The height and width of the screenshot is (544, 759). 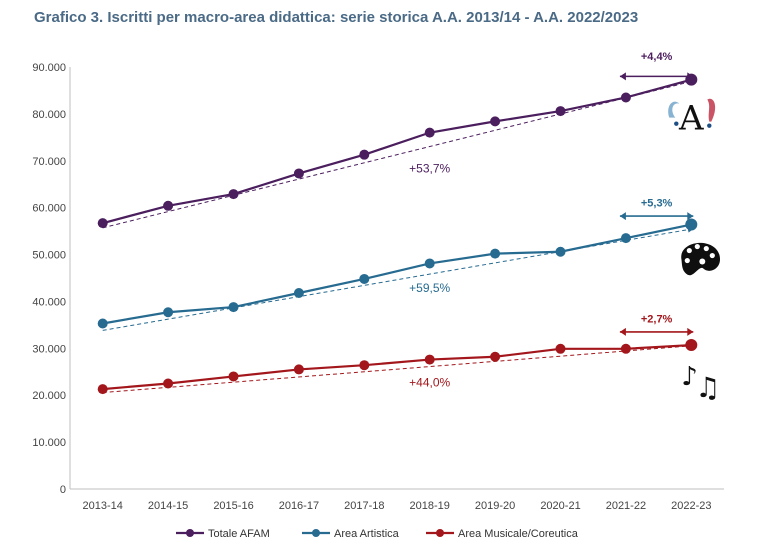 I want to click on y-tick-label: 30.000, so click(x=49, y=349).